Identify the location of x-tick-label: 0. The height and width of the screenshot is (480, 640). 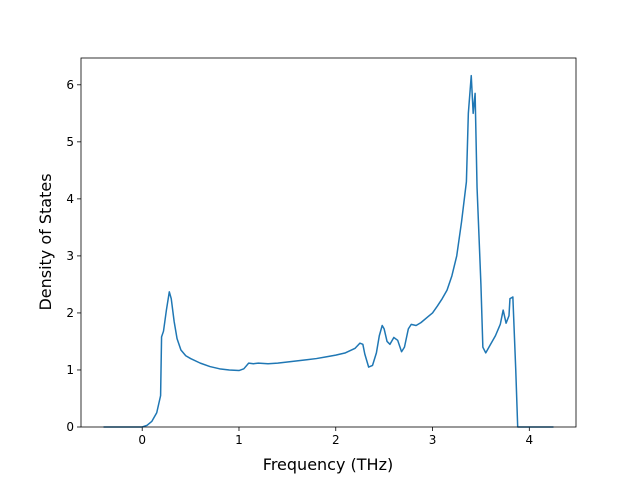
(142, 440).